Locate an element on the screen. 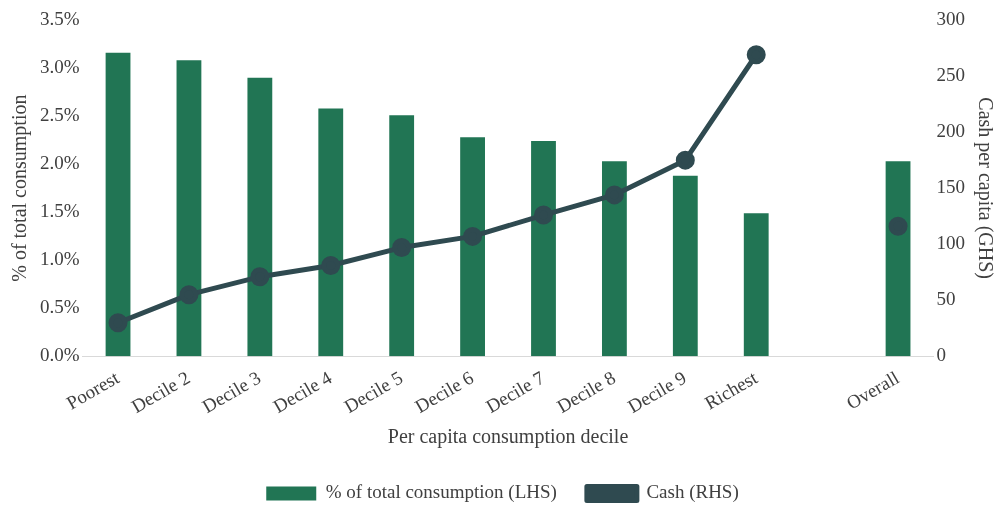 The height and width of the screenshot is (518, 1005). y-tick-label: 2.5% is located at coordinates (60, 115).